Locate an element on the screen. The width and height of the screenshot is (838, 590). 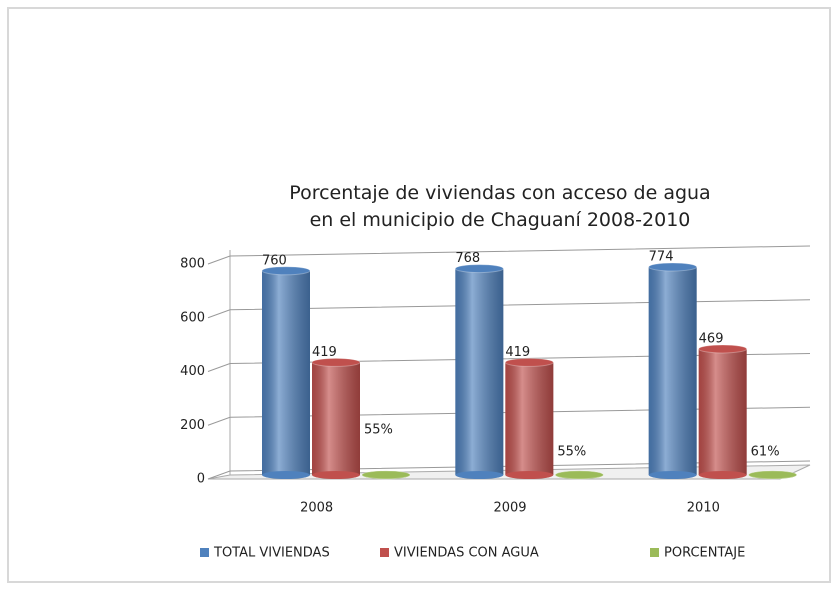
y-tick-label: 200 is located at coordinates (192, 425).